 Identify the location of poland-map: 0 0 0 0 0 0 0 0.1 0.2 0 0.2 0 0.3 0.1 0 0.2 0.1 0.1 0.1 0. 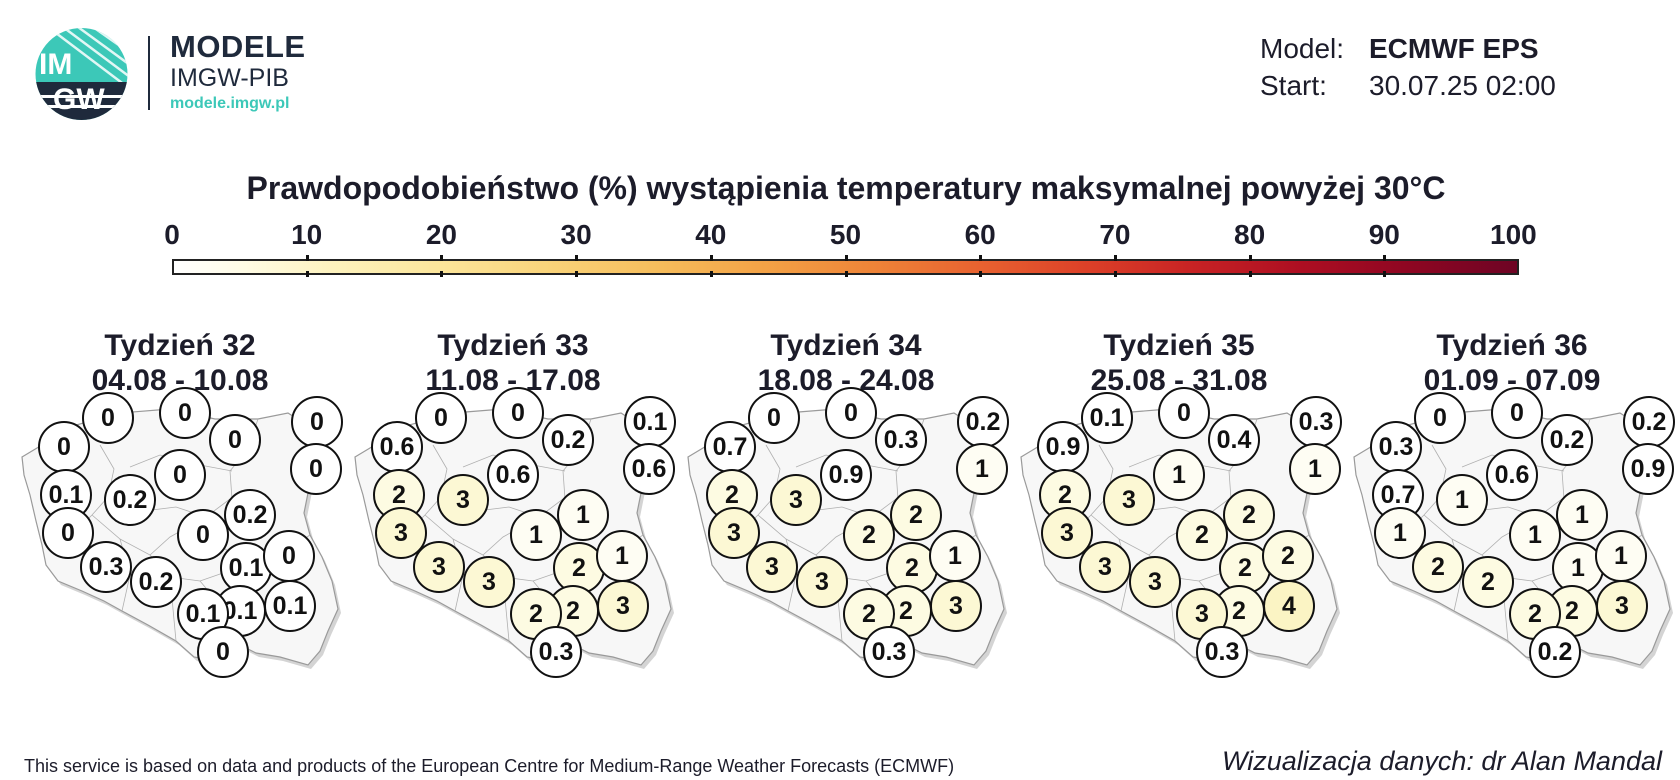
(180, 556).